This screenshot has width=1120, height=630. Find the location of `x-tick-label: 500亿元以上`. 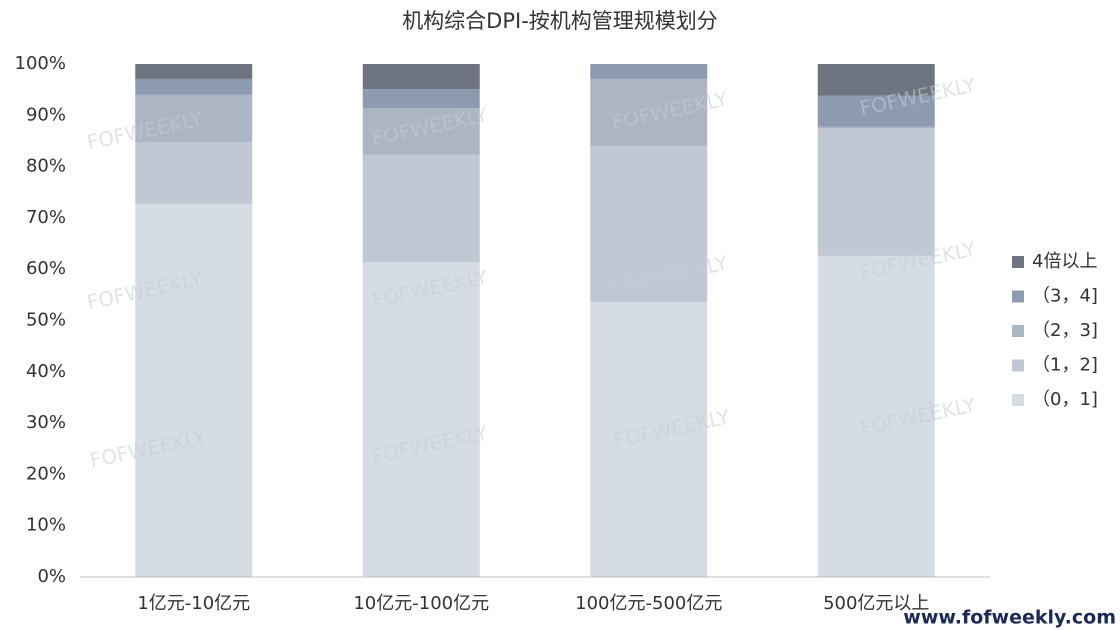

x-tick-label: 500亿元以上 is located at coordinates (876, 603).